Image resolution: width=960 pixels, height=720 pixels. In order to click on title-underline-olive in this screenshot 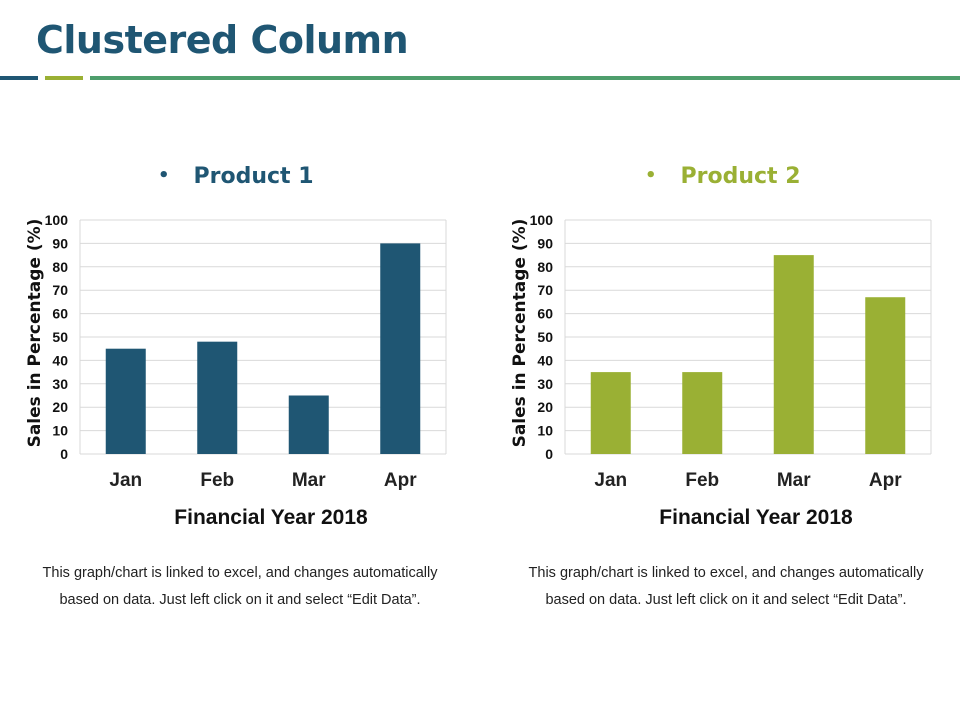, I will do `click(64, 78)`.